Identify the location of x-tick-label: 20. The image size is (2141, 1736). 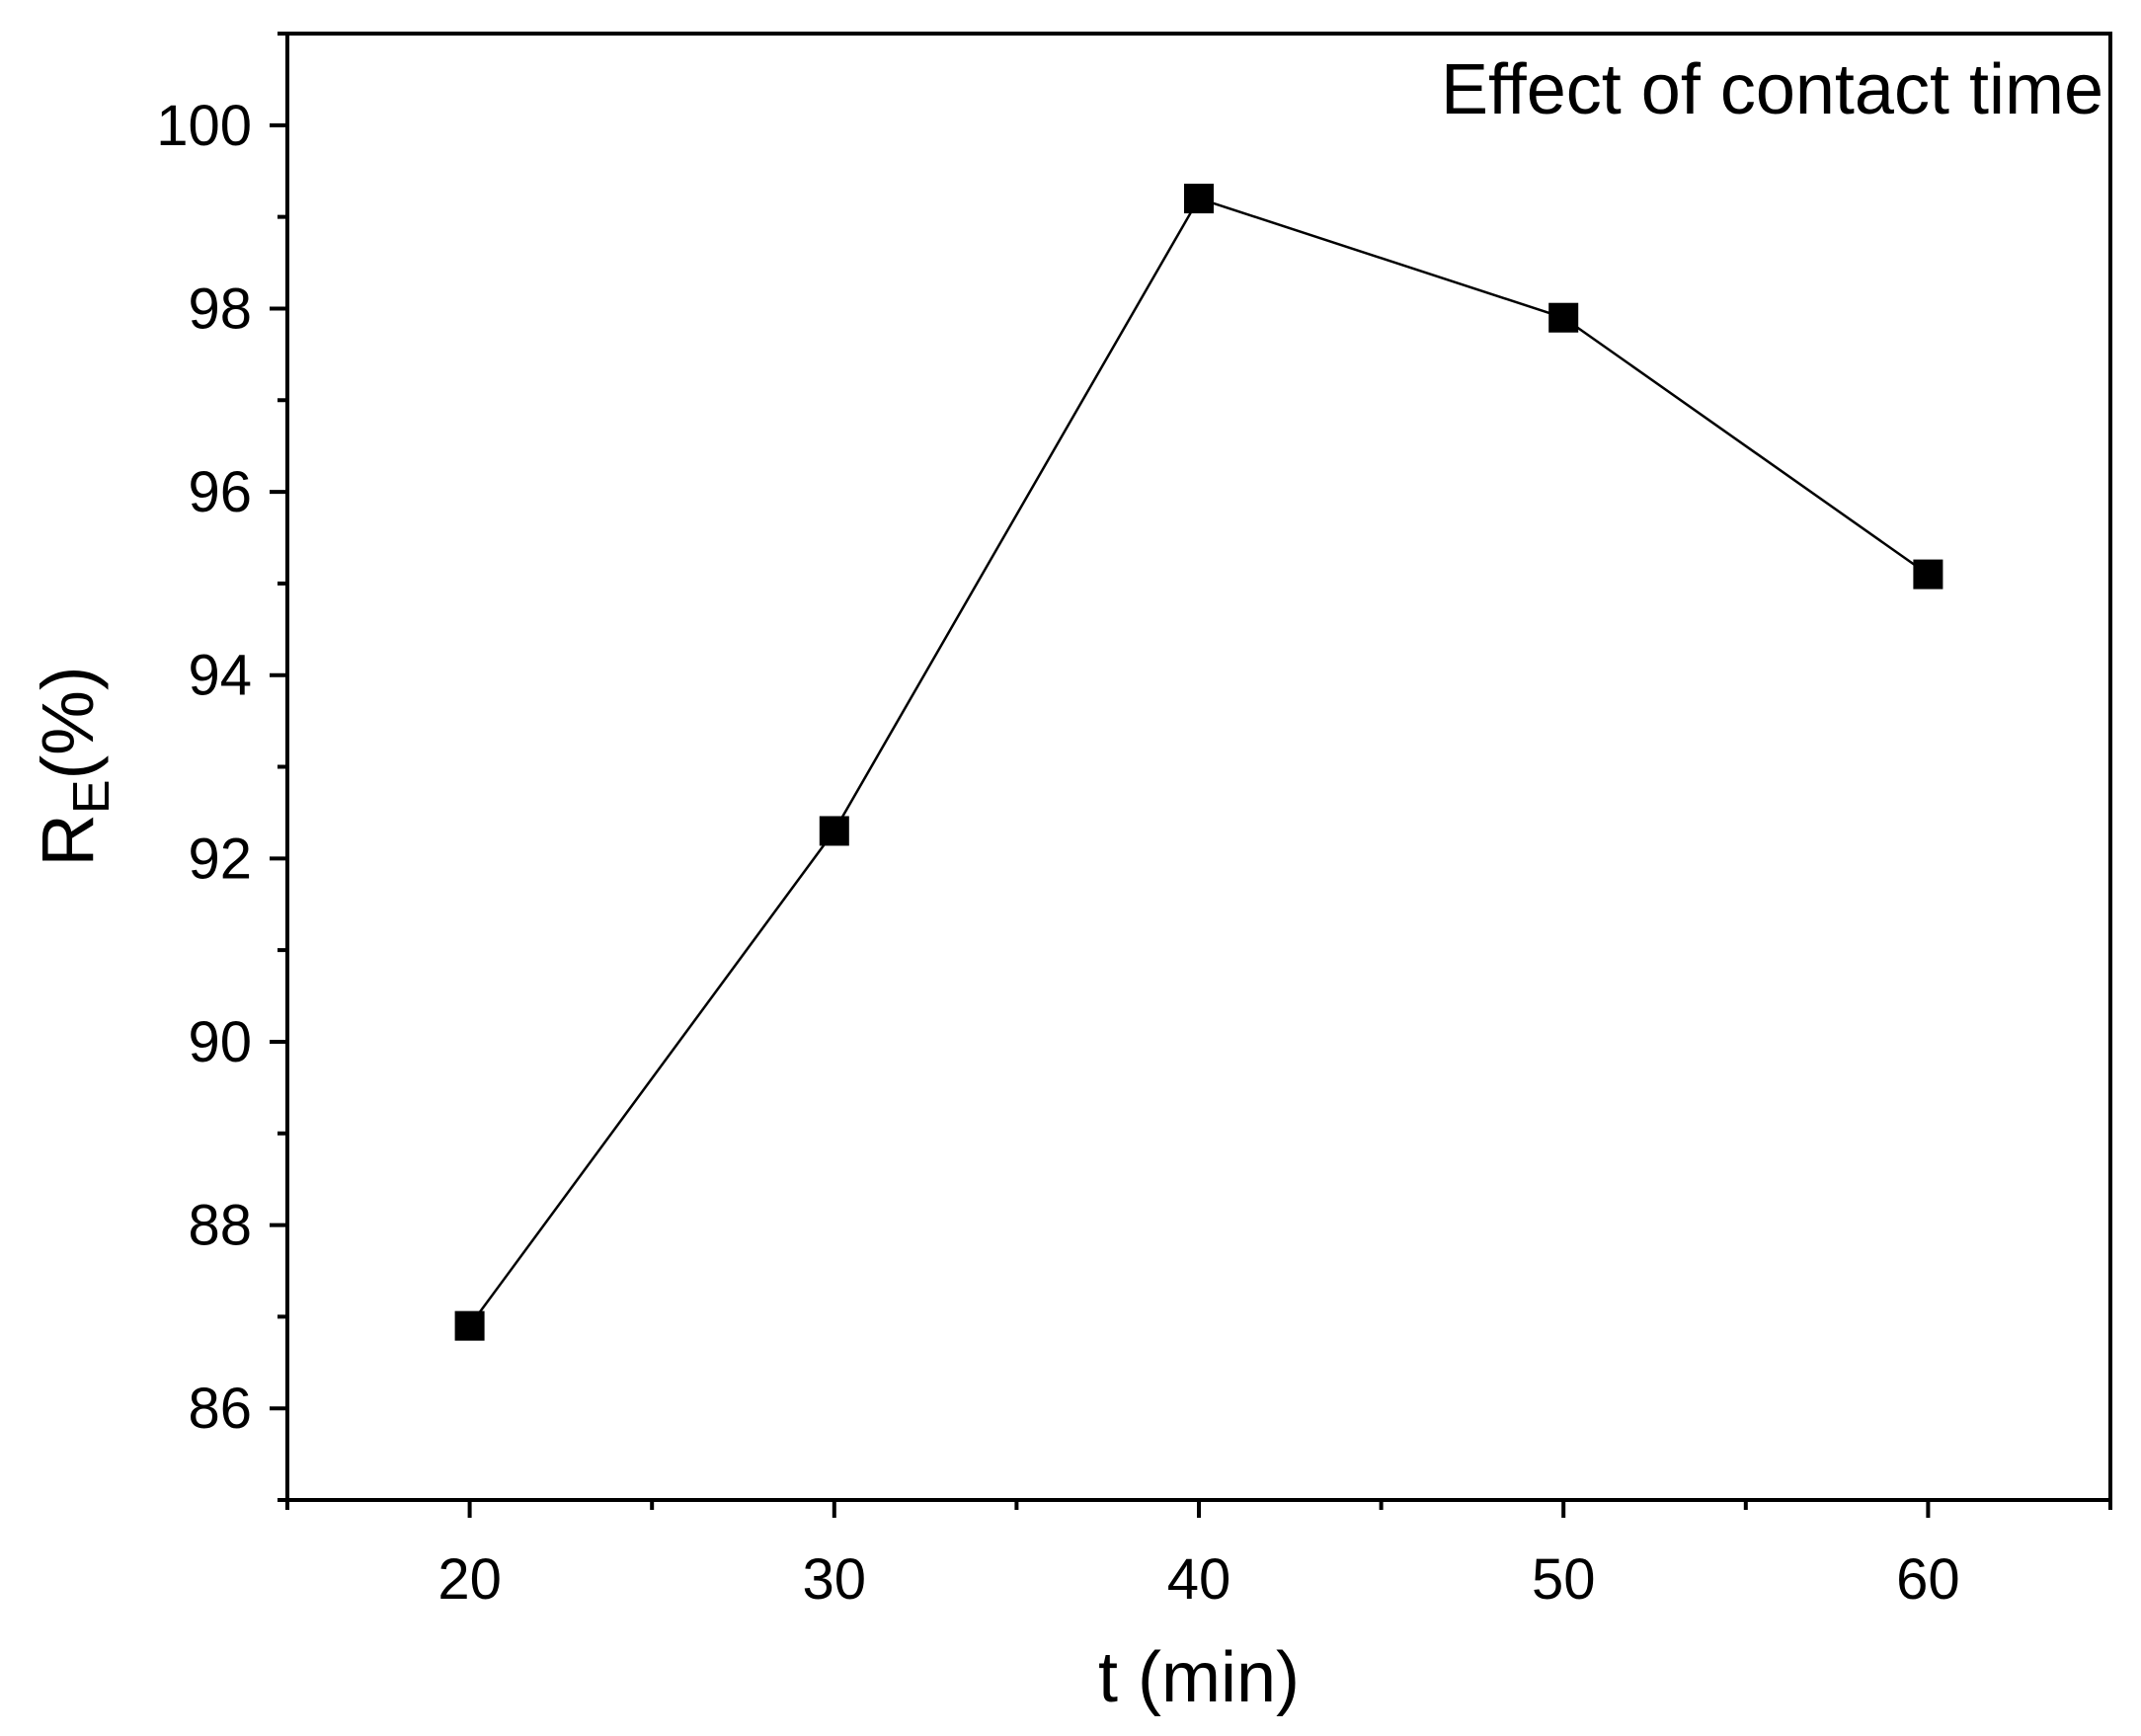
(469, 1579).